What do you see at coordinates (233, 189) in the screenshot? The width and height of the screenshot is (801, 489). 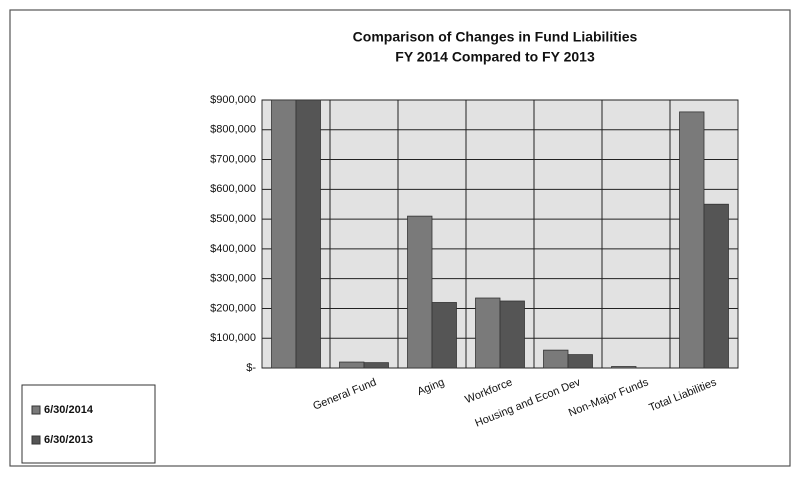 I see `y-tick-label: $600,000` at bounding box center [233, 189].